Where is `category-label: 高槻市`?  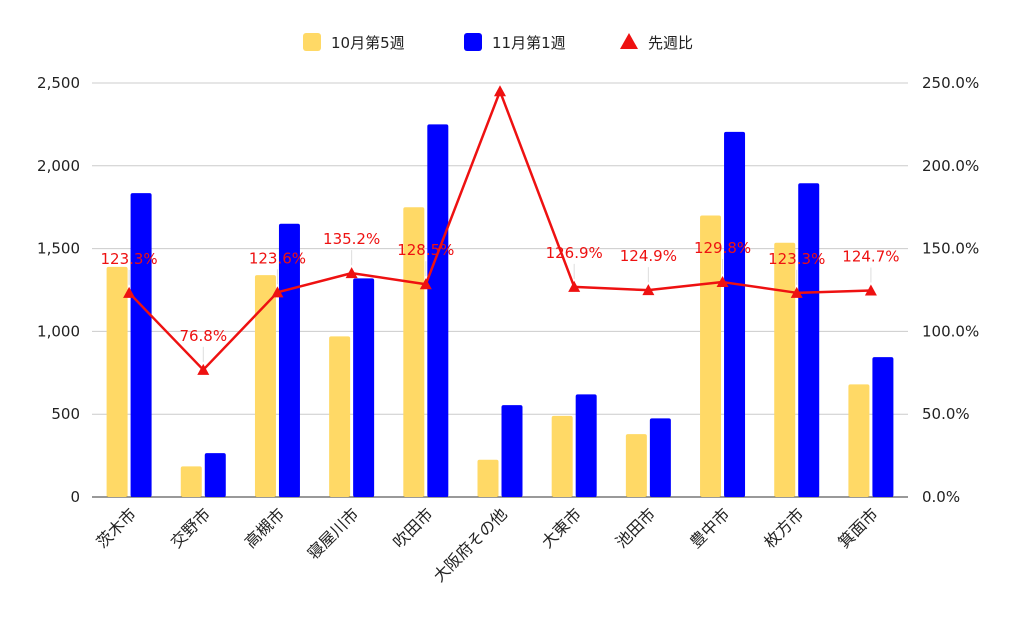
category-label: 高槻市 is located at coordinates (264, 527).